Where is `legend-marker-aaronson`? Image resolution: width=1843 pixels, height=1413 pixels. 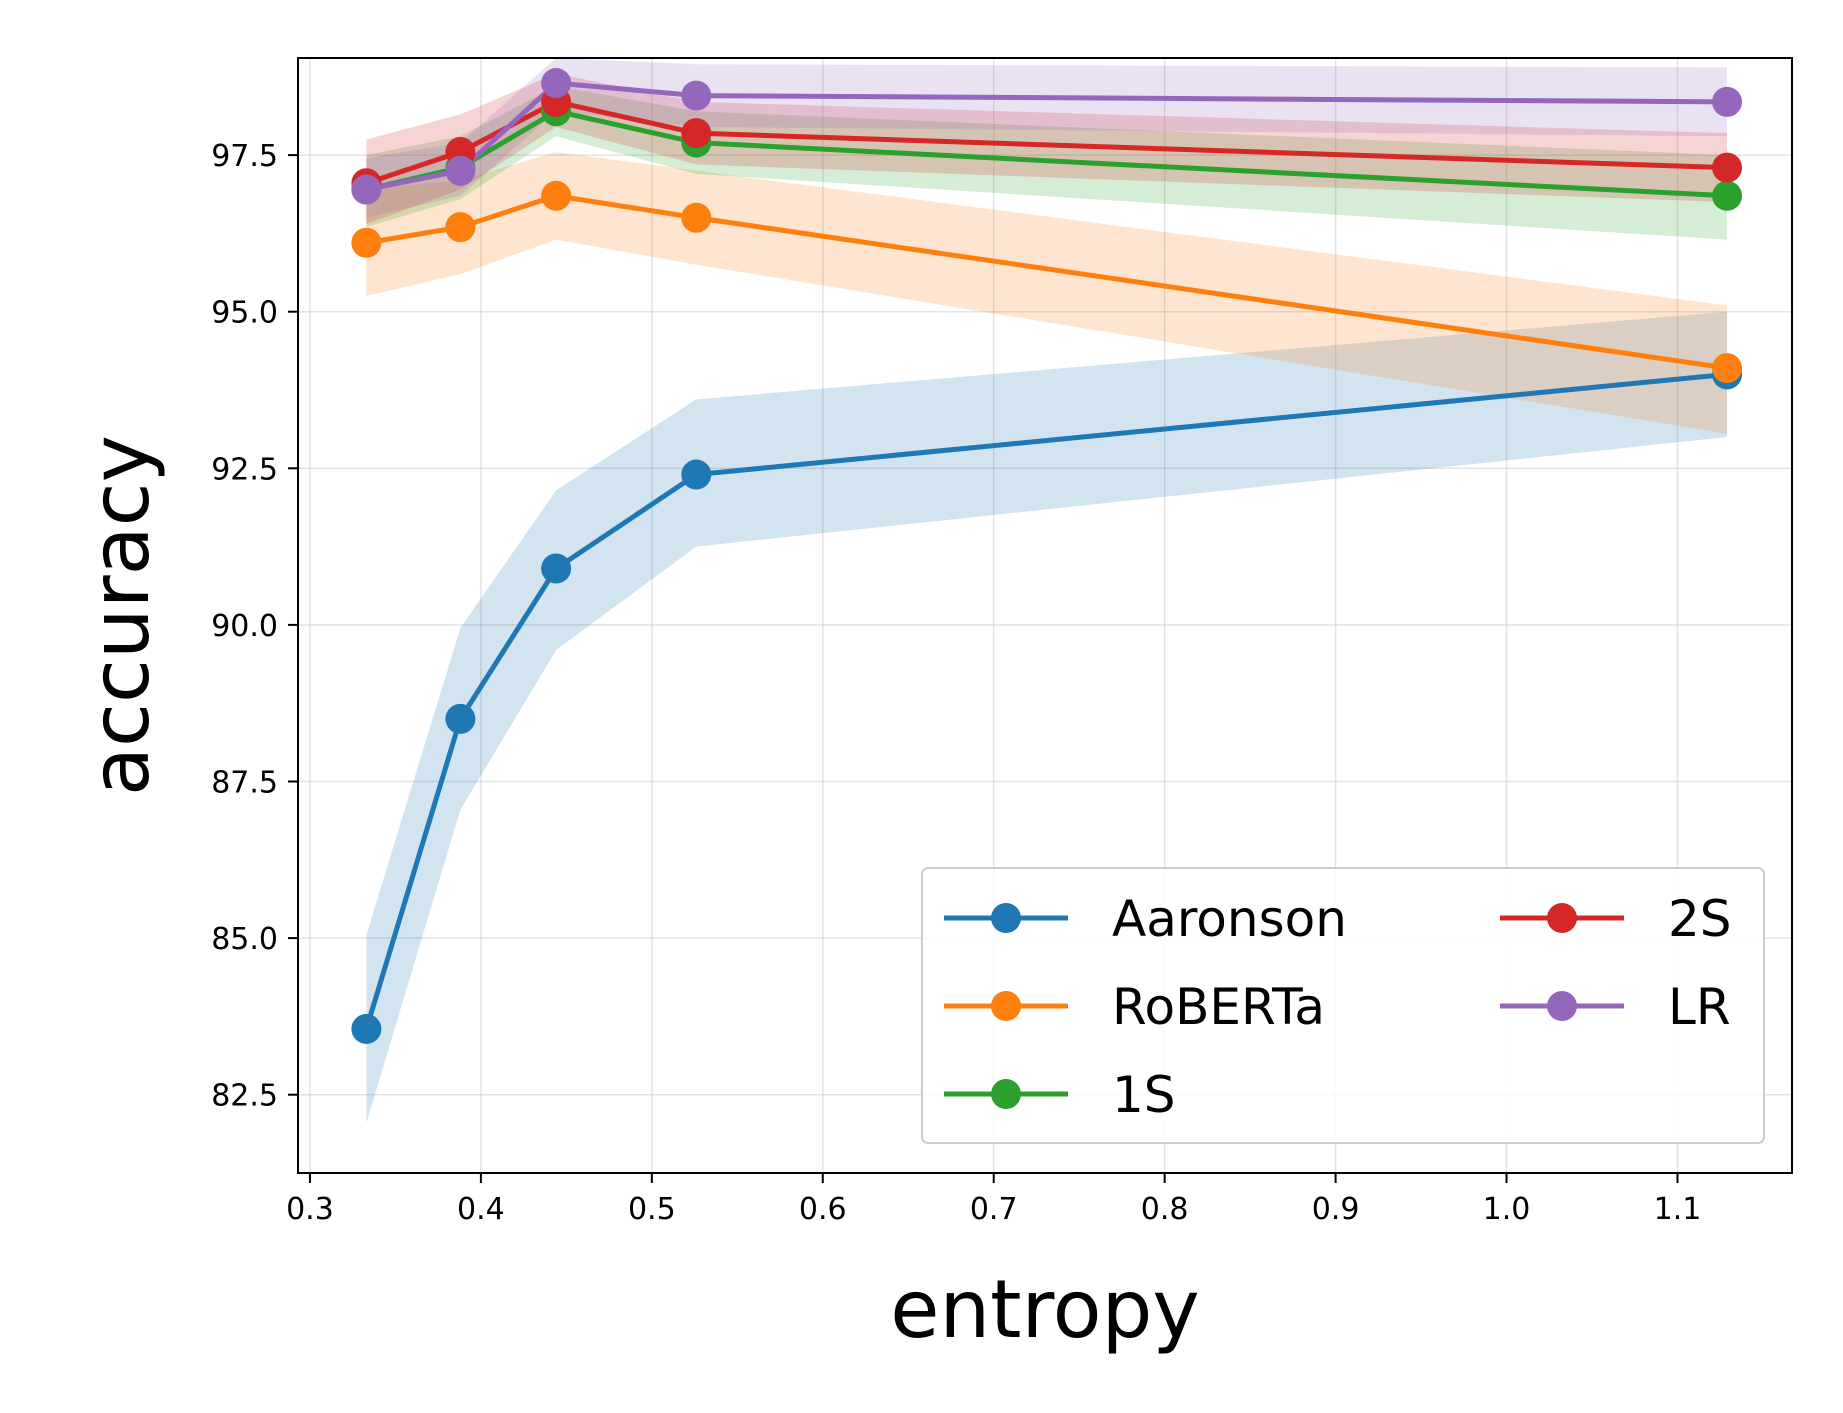 legend-marker-aaronson is located at coordinates (1006, 918).